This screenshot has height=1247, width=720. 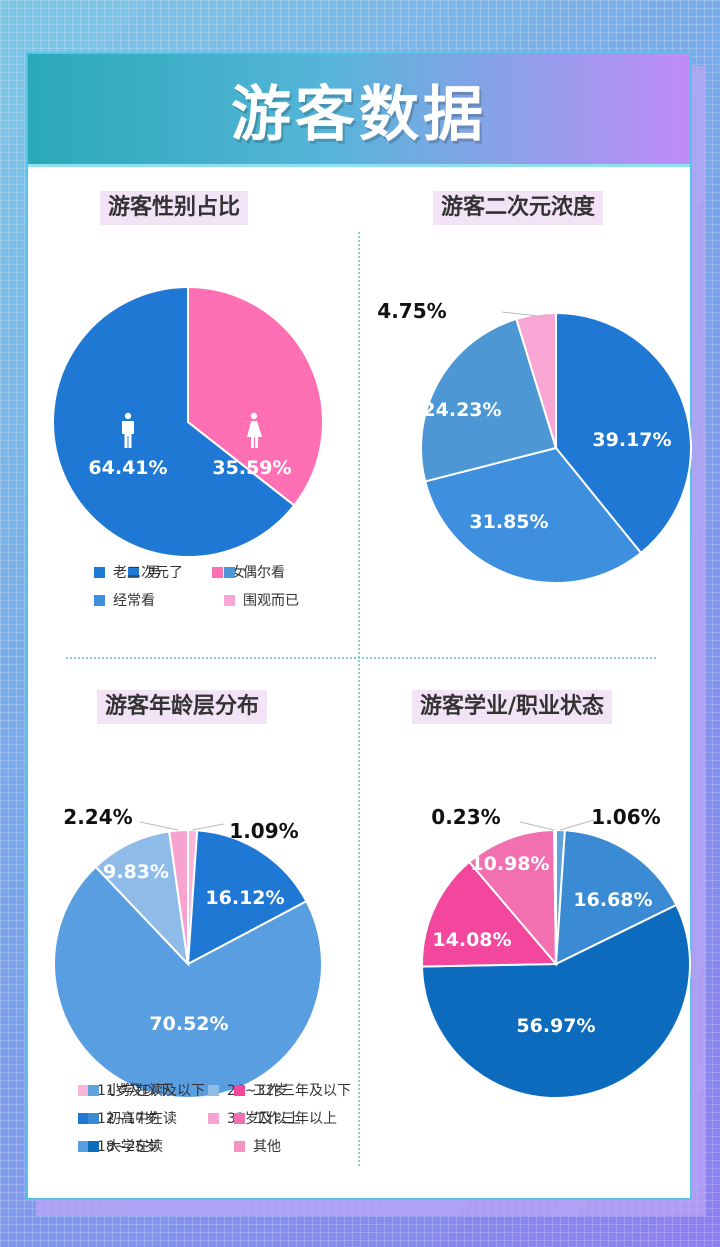 What do you see at coordinates (135, 1147) in the screenshot?
I see `legend-label: 大学在读` at bounding box center [135, 1147].